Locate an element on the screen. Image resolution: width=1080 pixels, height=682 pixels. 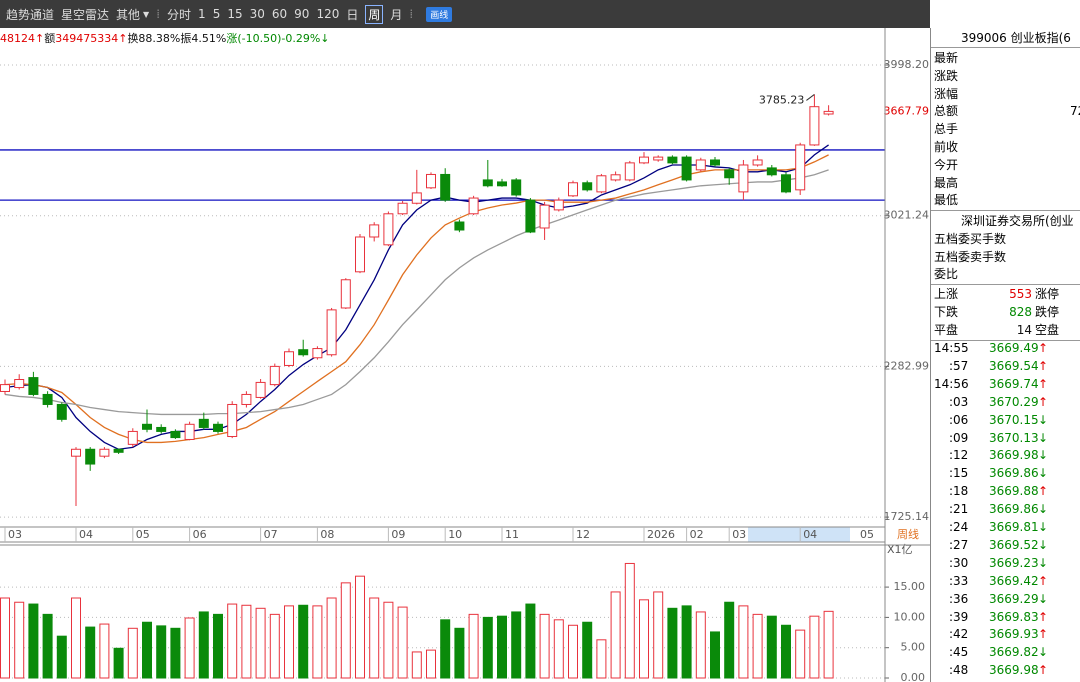
tick-time: :06 is located at coordinates (959, 419).